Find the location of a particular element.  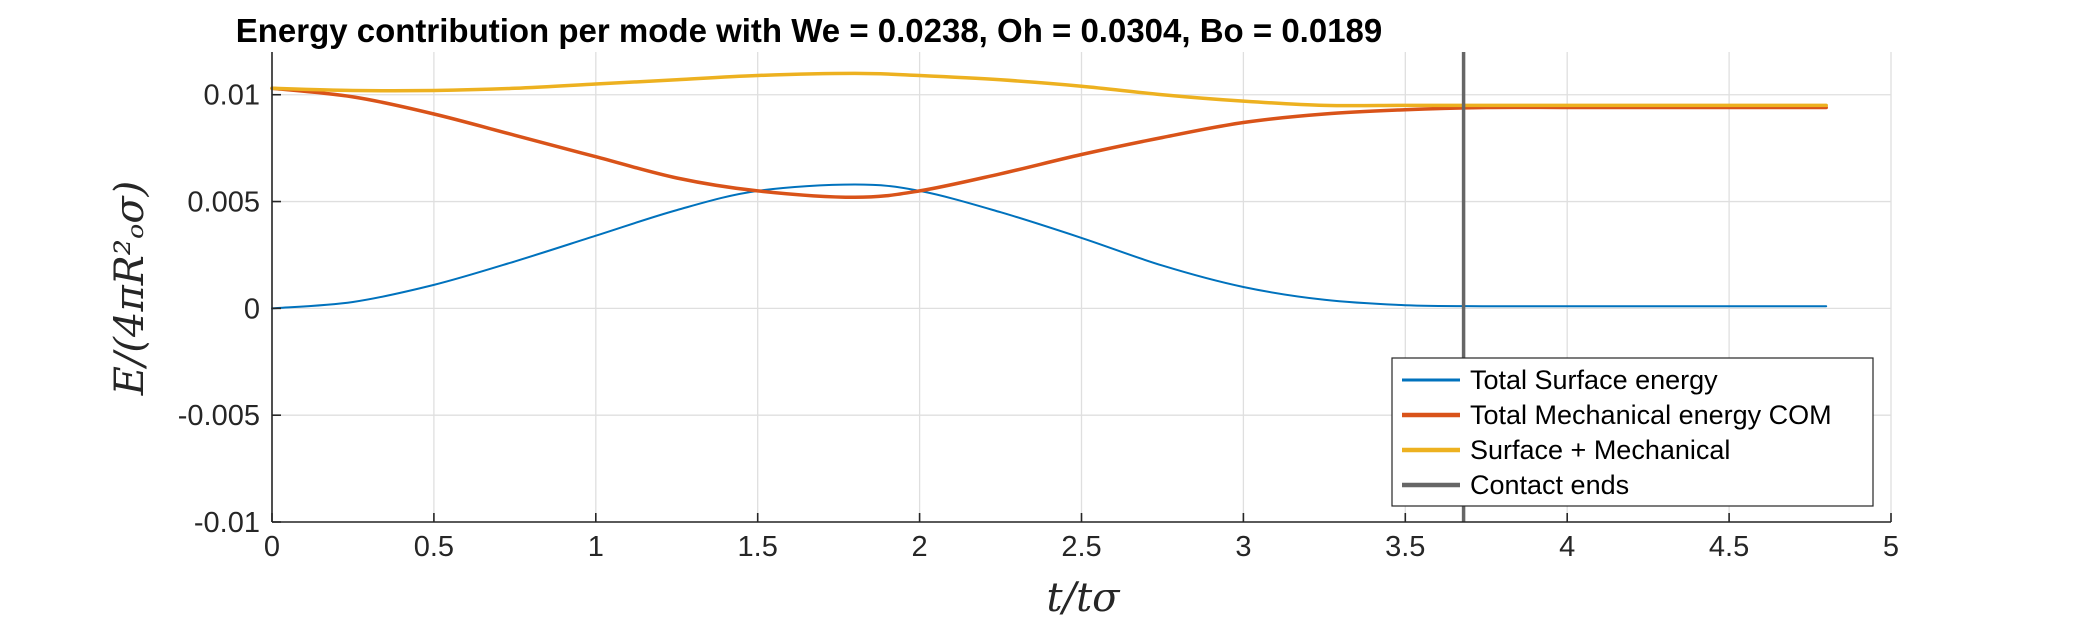

y-tick-label: 0 is located at coordinates (252, 309).